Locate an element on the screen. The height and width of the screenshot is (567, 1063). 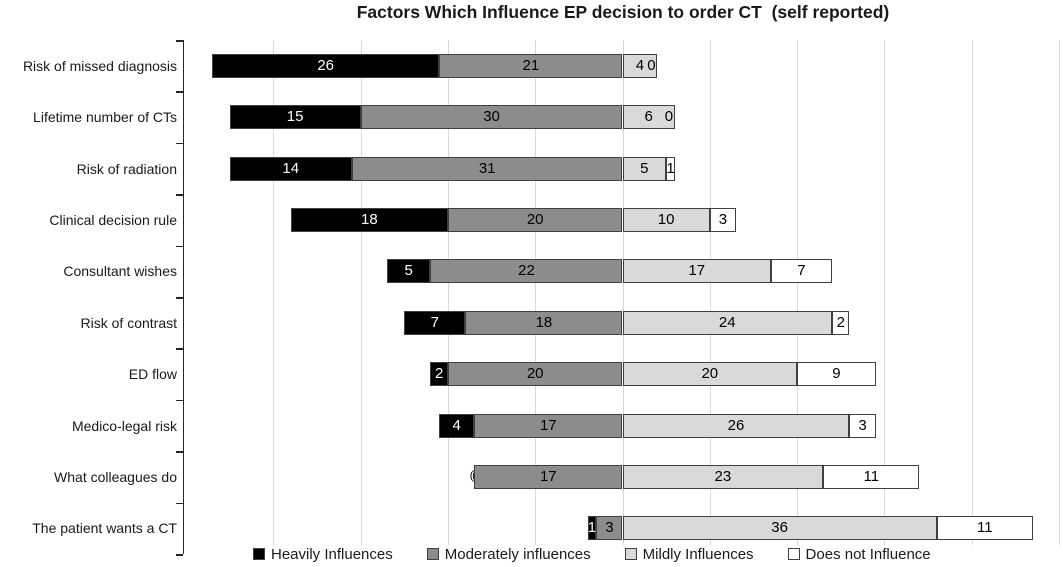
legend-item: Mildly Influences is located at coordinates (689, 554).